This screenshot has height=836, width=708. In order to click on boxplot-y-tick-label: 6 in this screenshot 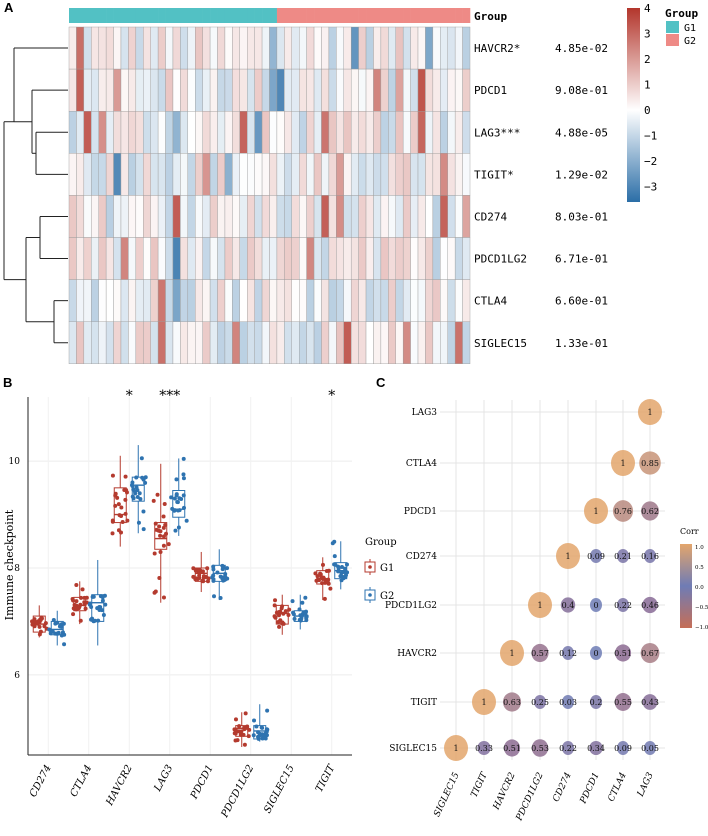, I will do `click(17, 676)`.